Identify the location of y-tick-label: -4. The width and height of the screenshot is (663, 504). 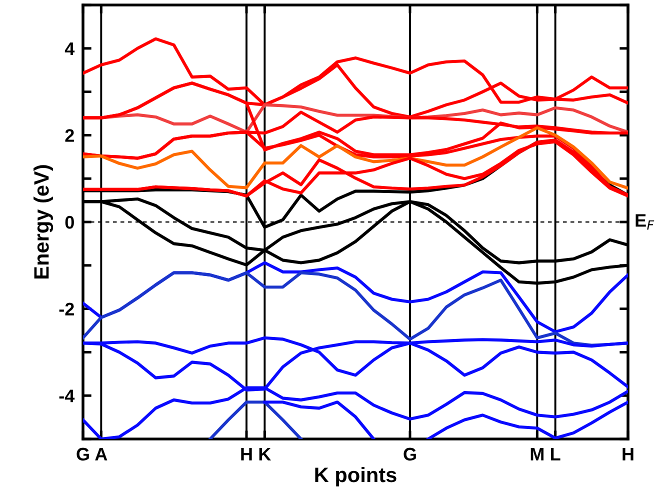
(67, 396).